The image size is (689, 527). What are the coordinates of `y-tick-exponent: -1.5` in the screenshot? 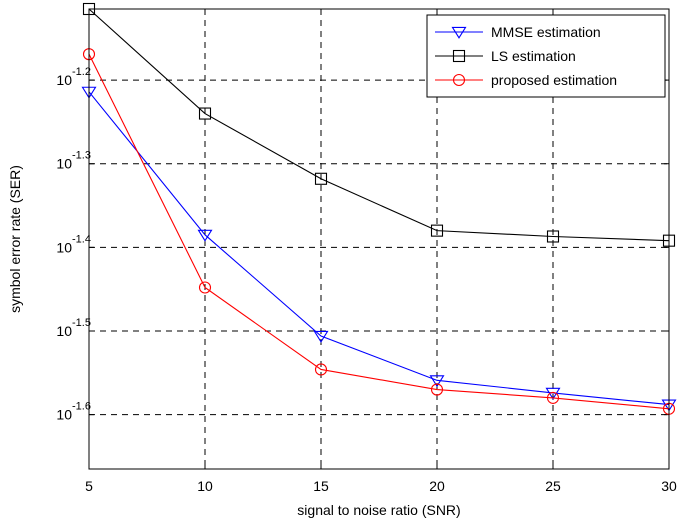 It's located at (81, 323).